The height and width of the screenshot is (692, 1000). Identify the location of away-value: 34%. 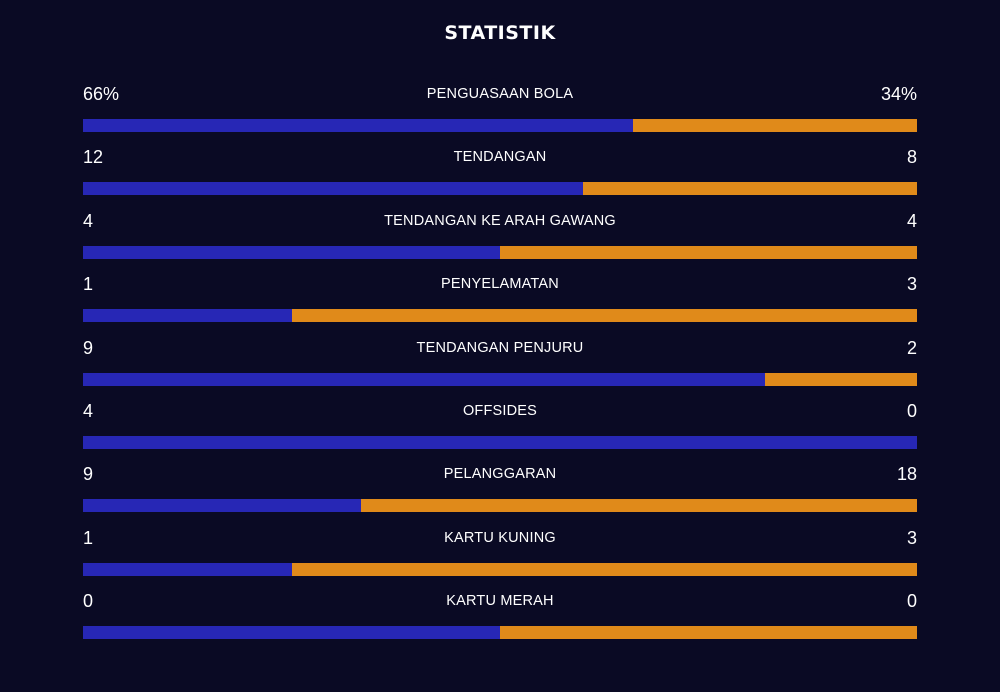
(898, 94).